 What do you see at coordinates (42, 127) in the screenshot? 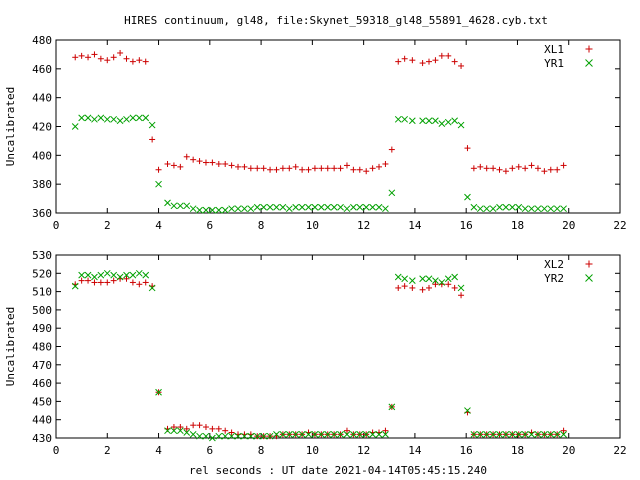
I see `y-tick-label: 420` at bounding box center [42, 127].